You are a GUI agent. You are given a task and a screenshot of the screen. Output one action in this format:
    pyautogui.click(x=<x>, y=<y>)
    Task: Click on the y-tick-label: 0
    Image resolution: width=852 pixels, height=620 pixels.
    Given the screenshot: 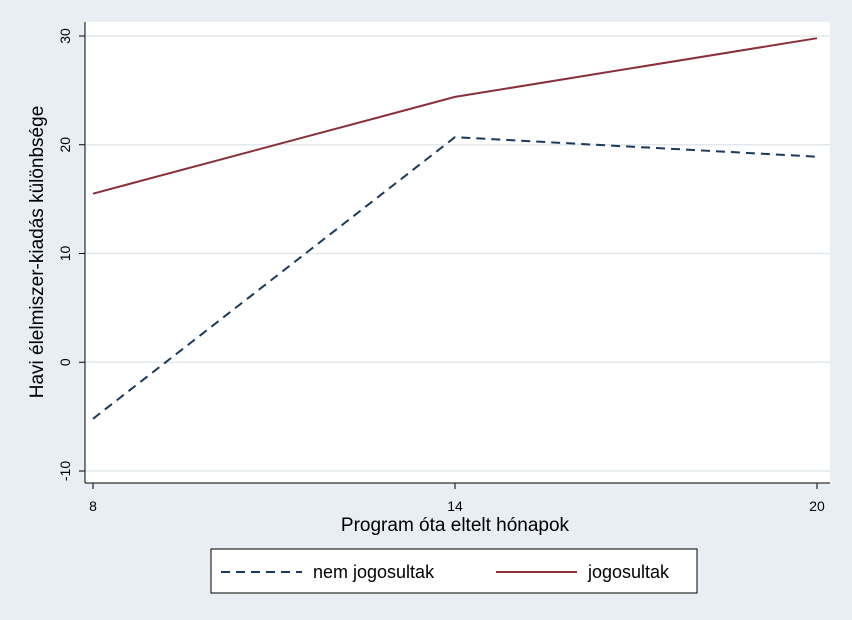 What is the action you would take?
    pyautogui.click(x=65, y=362)
    